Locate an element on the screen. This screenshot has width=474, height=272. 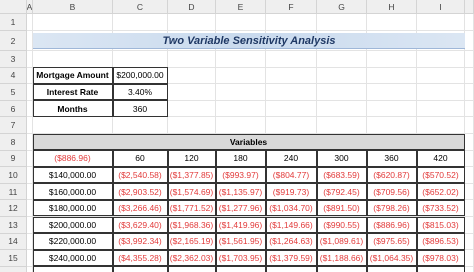
table-cell: ($891.50) is located at coordinates (341, 208).